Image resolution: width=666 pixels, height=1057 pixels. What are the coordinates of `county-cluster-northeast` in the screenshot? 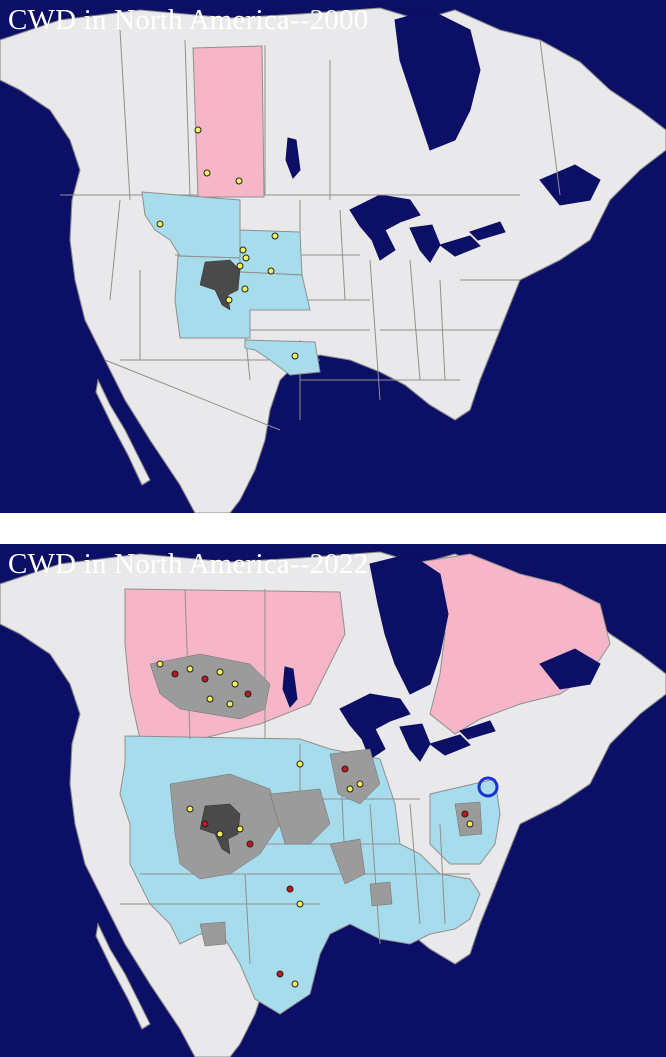 It's located at (468, 819).